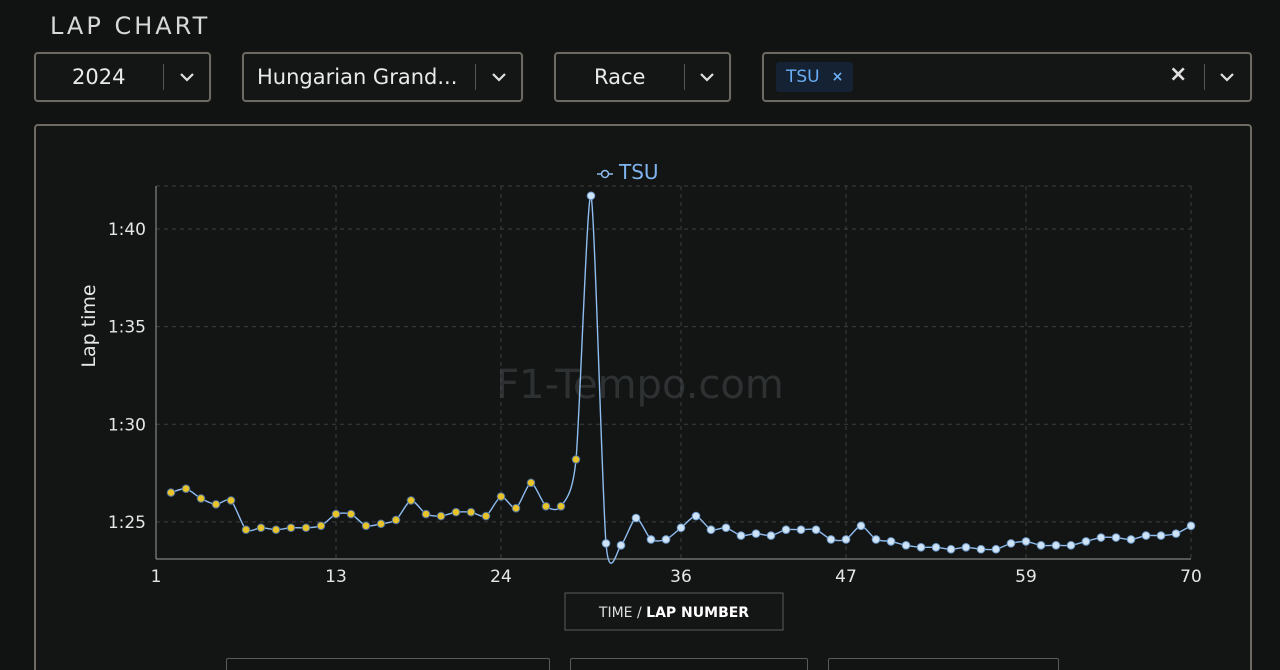 Image resolution: width=1280 pixels, height=670 pixels. I want to click on event-select-separator, so click(475, 77).